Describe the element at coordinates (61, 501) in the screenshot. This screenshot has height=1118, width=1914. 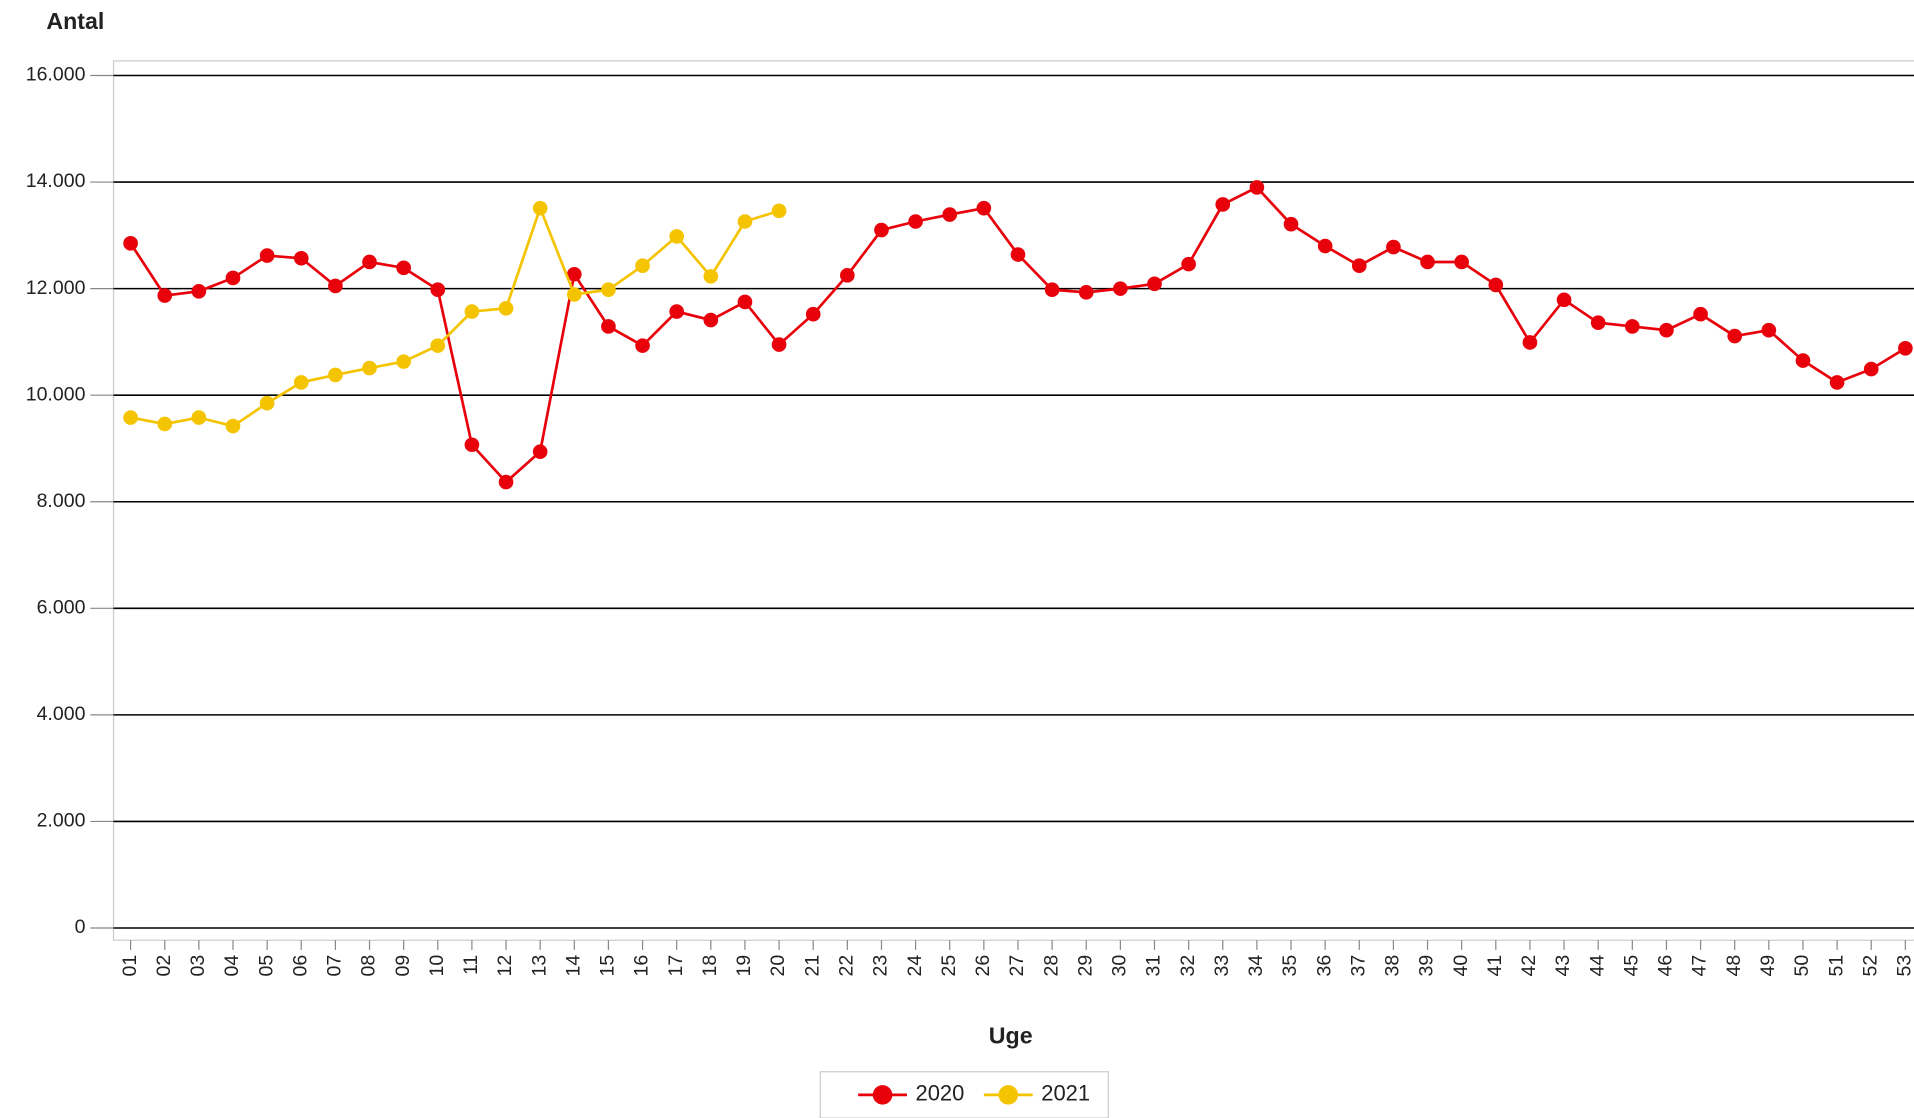
I see `y-tick-label: 8.000` at that location.